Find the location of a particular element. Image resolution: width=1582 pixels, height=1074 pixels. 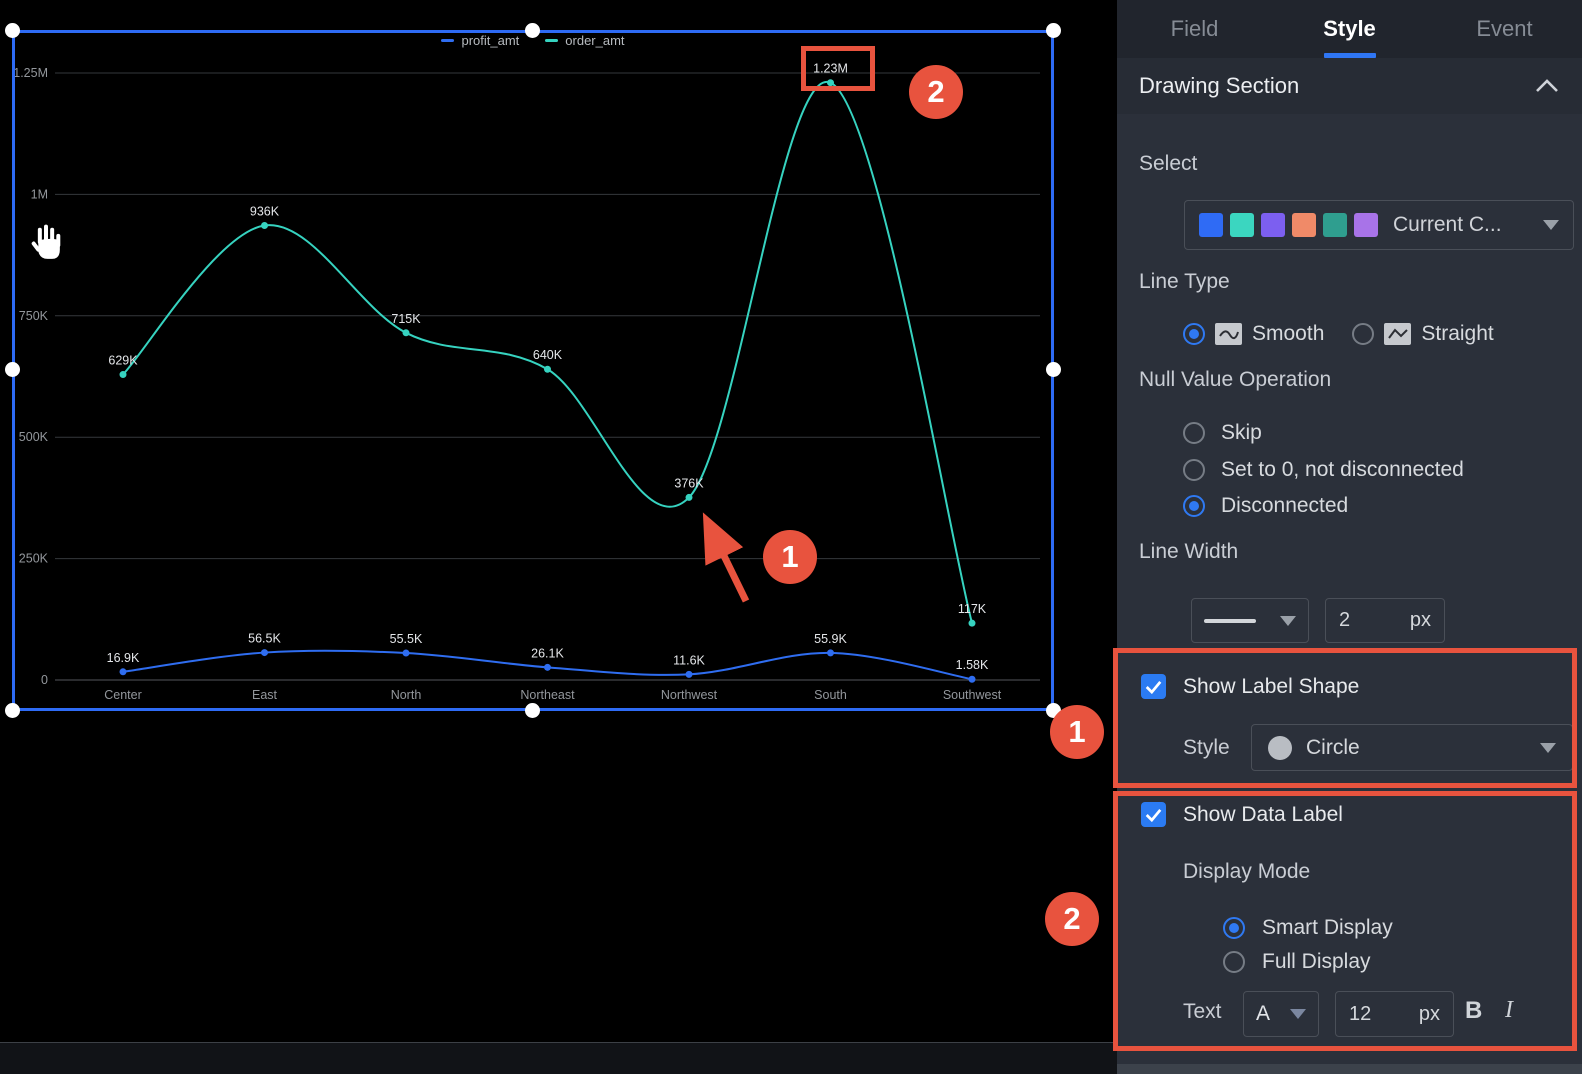

resize-handle-nw is located at coordinates (12, 30).